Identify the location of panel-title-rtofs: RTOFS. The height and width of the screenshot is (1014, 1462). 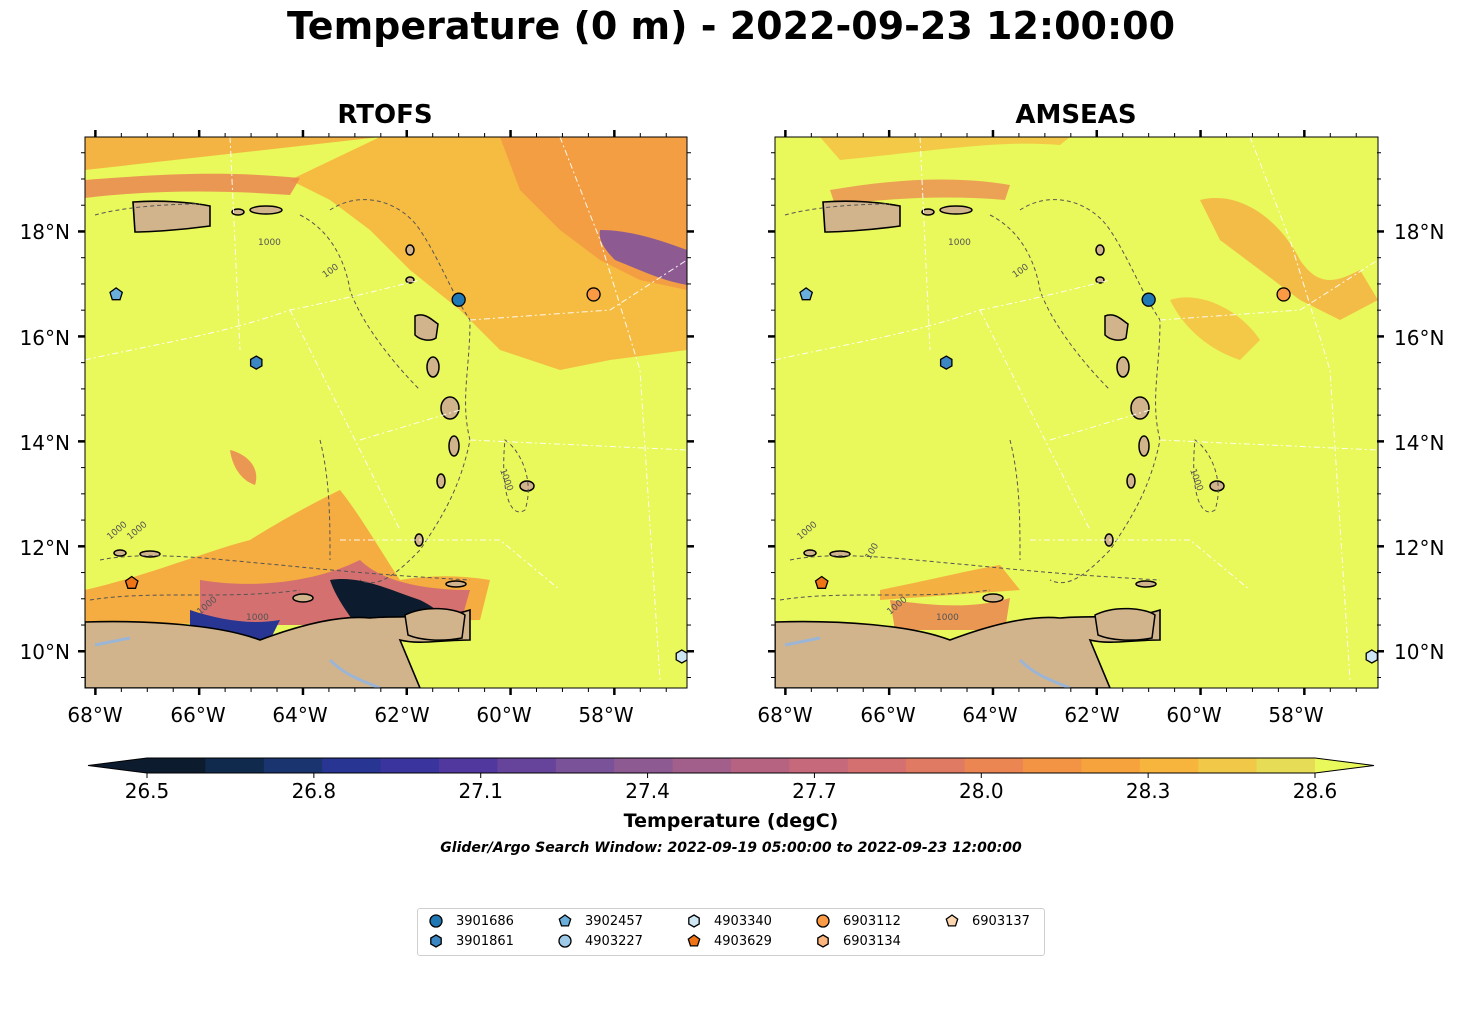
(385, 115).